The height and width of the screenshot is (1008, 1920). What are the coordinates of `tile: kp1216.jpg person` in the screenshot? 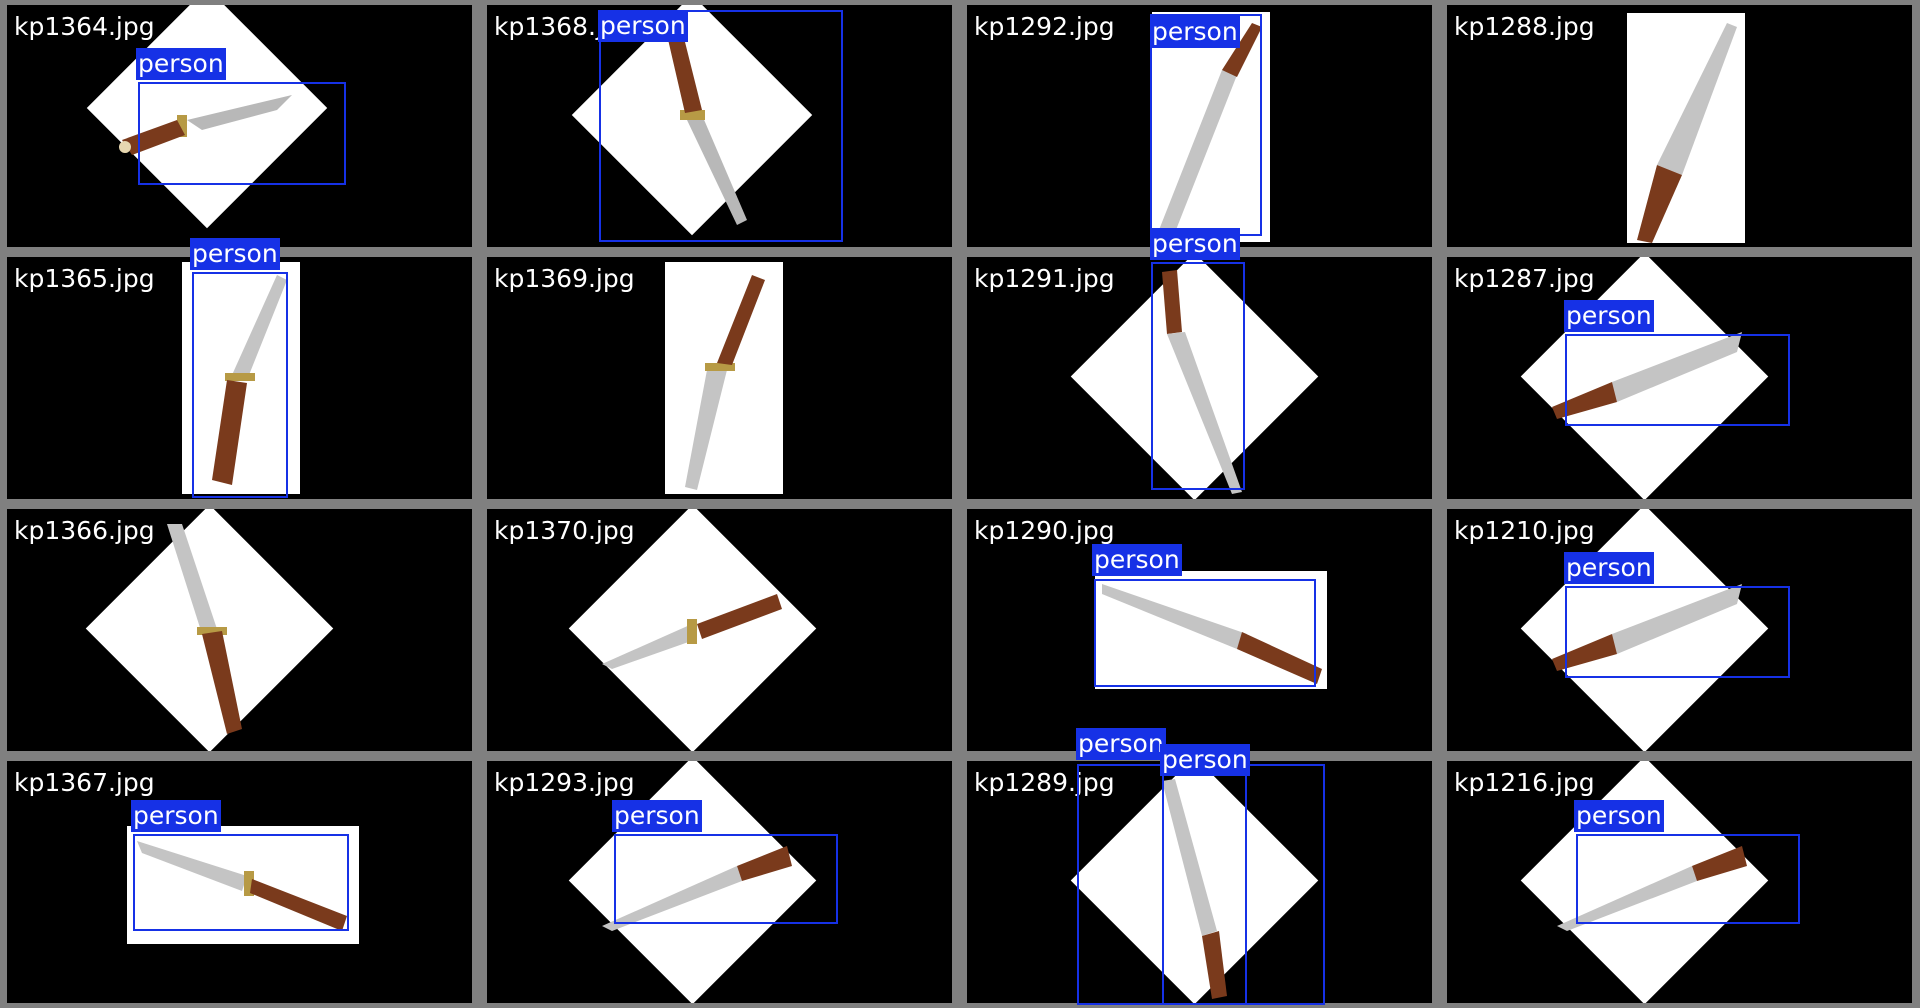 It's located at (1680, 882).